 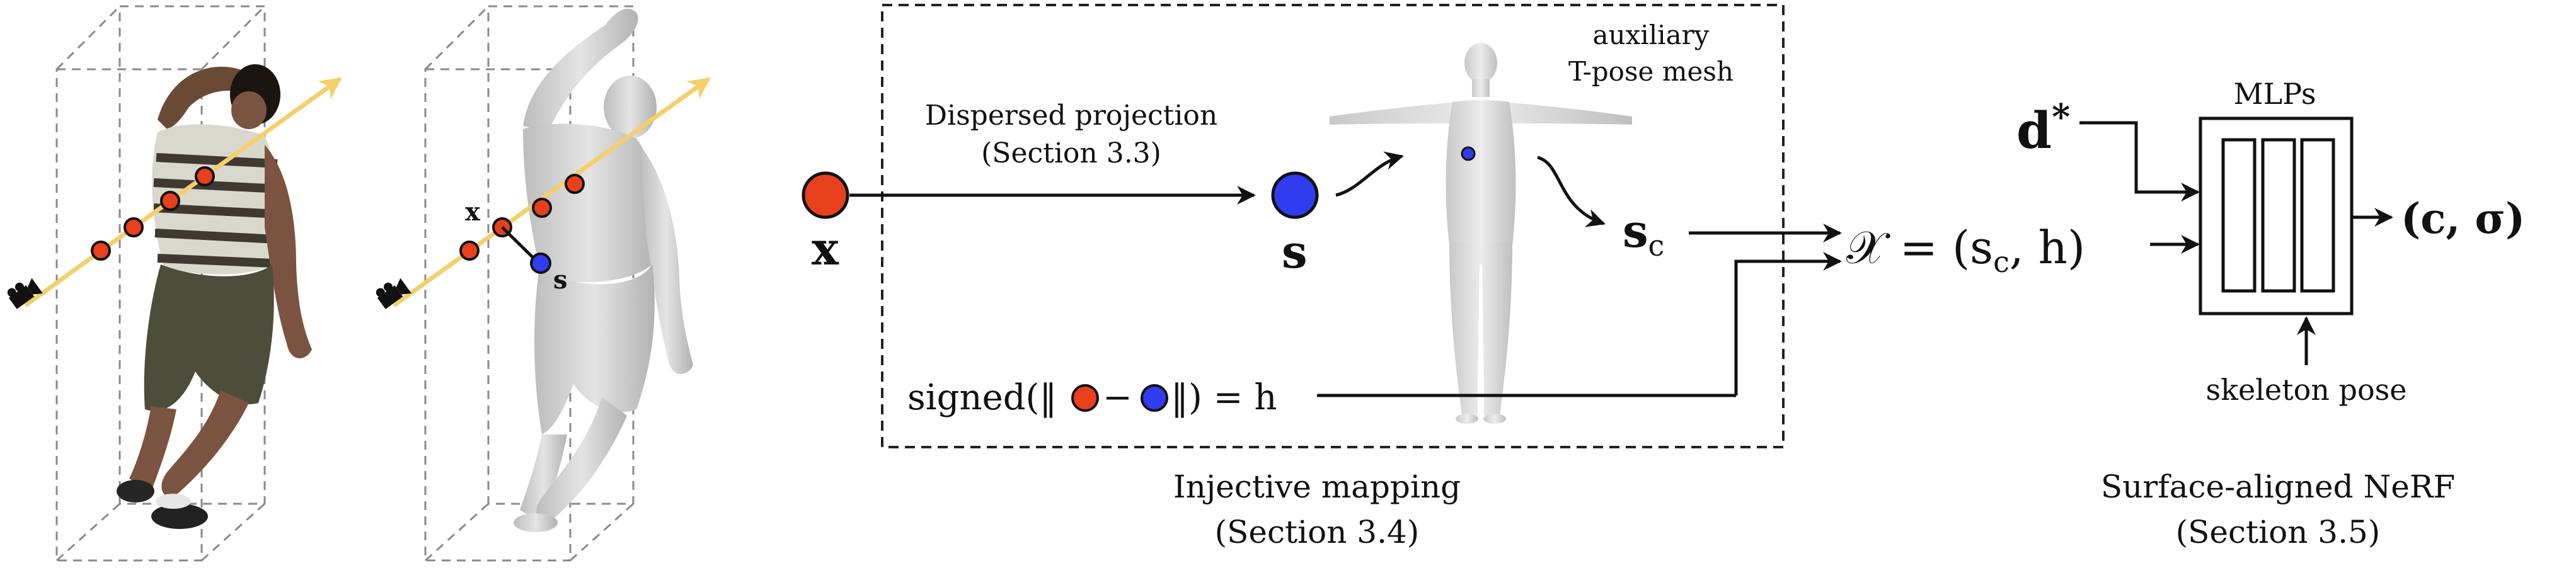 I want to click on mesh-panel: x s, so click(x=543, y=283).